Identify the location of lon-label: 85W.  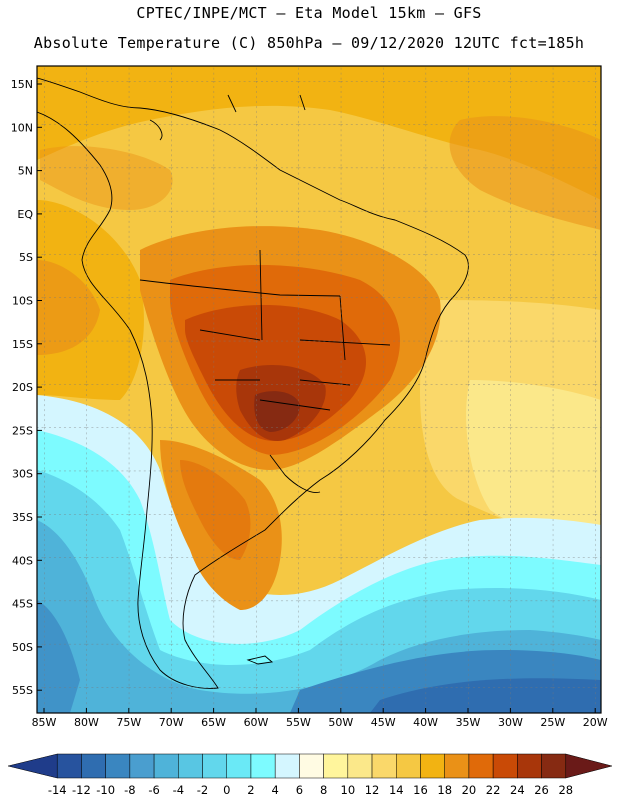
(44, 722).